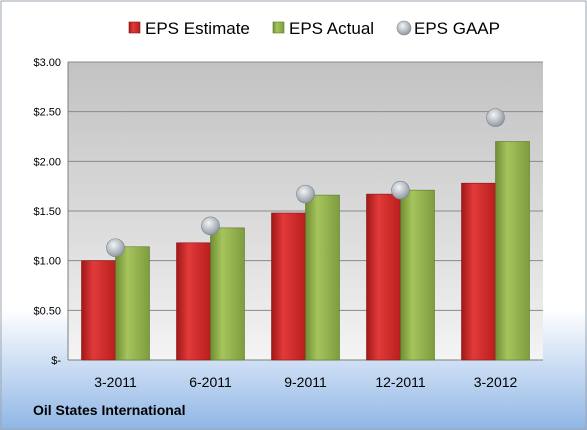  Describe the element at coordinates (109, 410) in the screenshot. I see `company-name: Oil States International` at that location.